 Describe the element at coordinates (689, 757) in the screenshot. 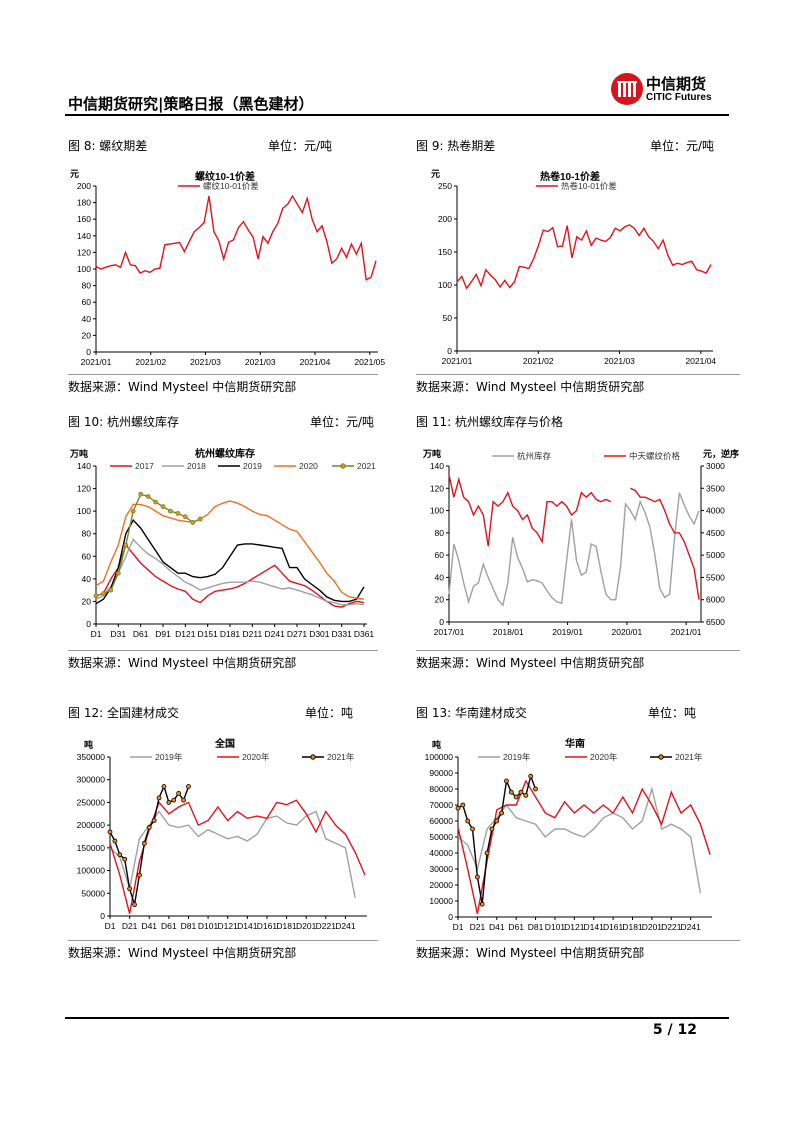

I see `legend-label: 2021年` at that location.